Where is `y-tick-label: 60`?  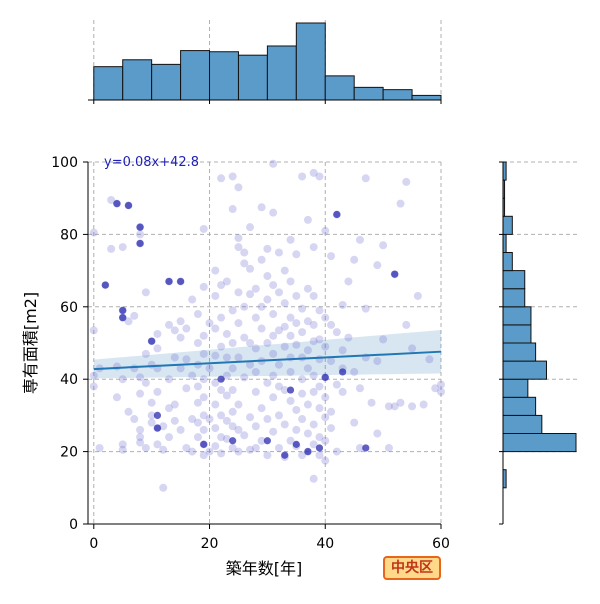
y-tick-label: 60 is located at coordinates (69, 308).